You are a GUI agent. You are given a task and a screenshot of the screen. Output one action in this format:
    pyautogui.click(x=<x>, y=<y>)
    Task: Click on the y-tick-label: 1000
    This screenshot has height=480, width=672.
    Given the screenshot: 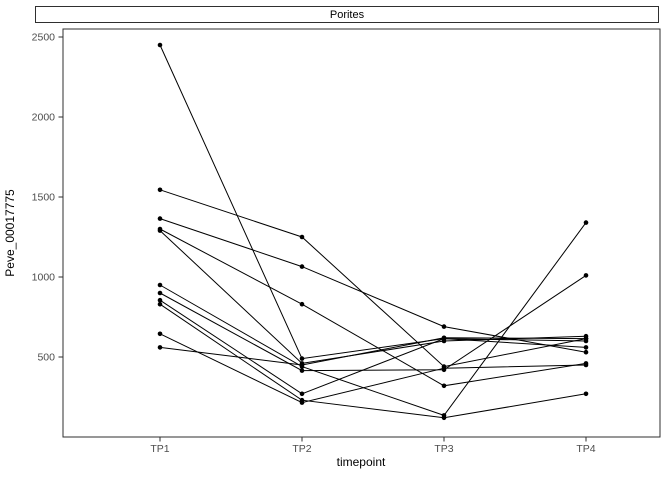 What is the action you would take?
    pyautogui.click(x=44, y=278)
    